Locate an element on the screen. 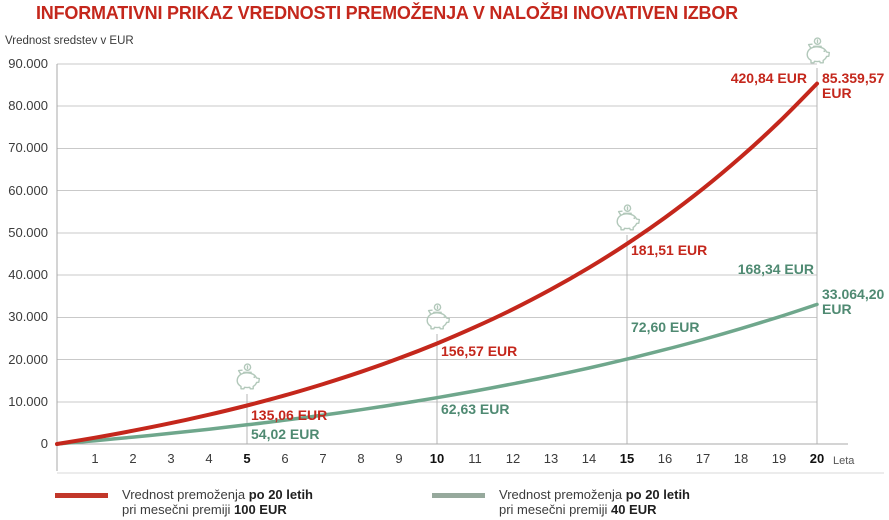 The width and height of the screenshot is (889, 520). x-tick-label: 9 is located at coordinates (399, 458).